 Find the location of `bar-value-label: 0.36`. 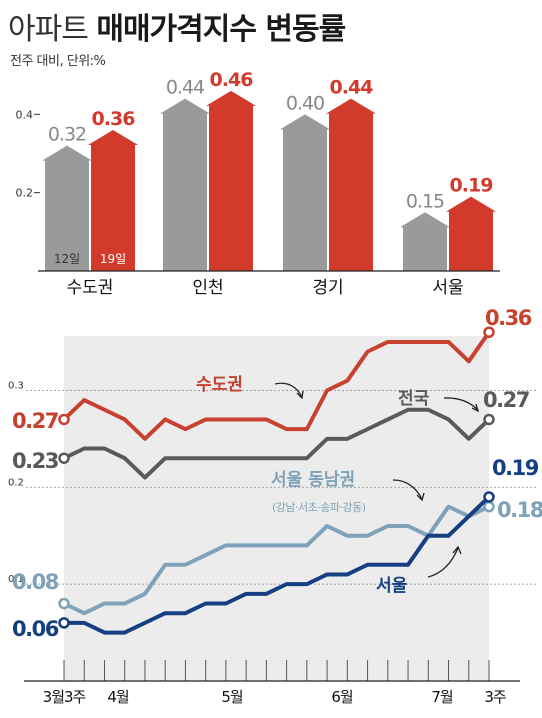

bar-value-label: 0.36 is located at coordinates (114, 119).